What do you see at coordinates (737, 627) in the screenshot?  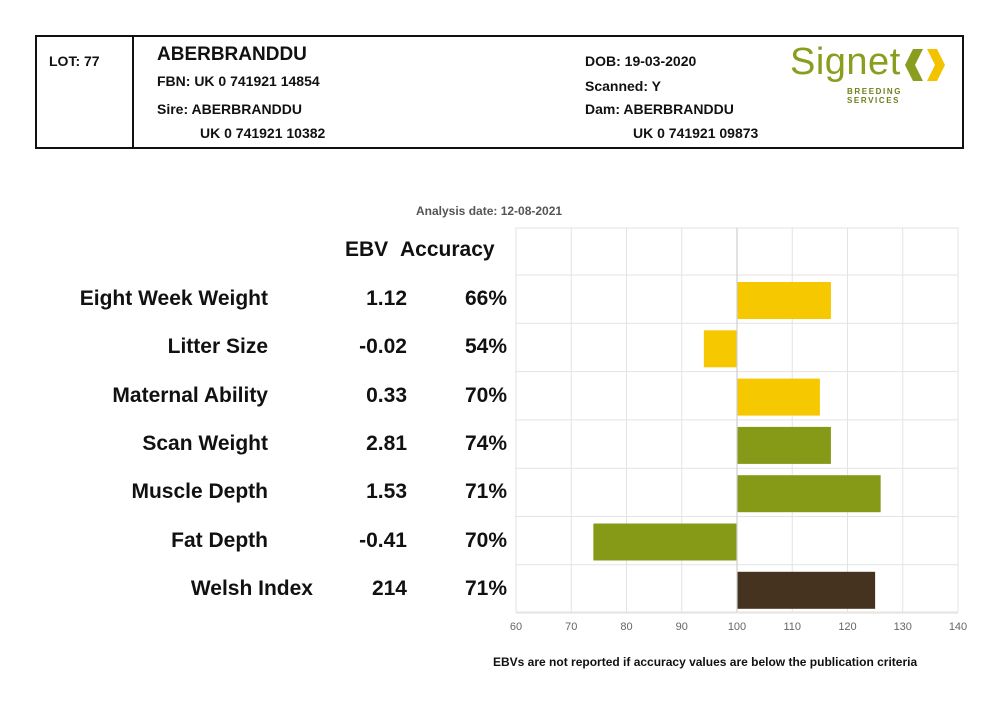 I see `x-tick-label: 100` at bounding box center [737, 627].